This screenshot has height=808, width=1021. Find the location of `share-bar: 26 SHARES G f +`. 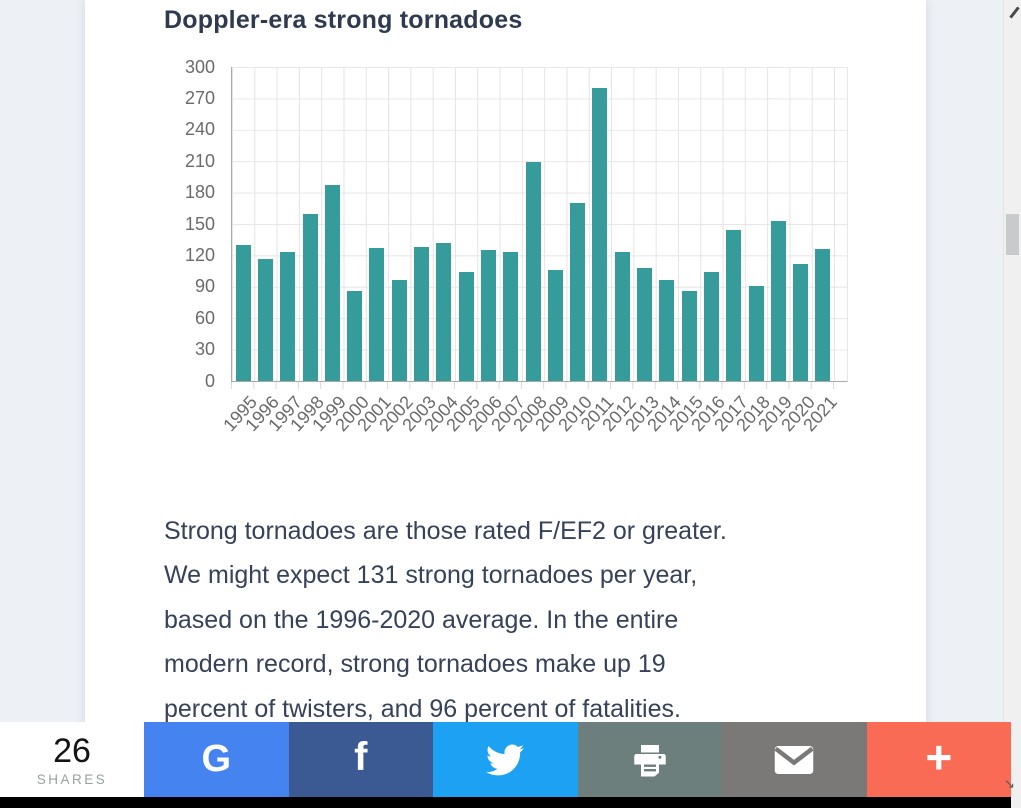

share-bar: 26 SHARES G f + is located at coordinates (505, 759).